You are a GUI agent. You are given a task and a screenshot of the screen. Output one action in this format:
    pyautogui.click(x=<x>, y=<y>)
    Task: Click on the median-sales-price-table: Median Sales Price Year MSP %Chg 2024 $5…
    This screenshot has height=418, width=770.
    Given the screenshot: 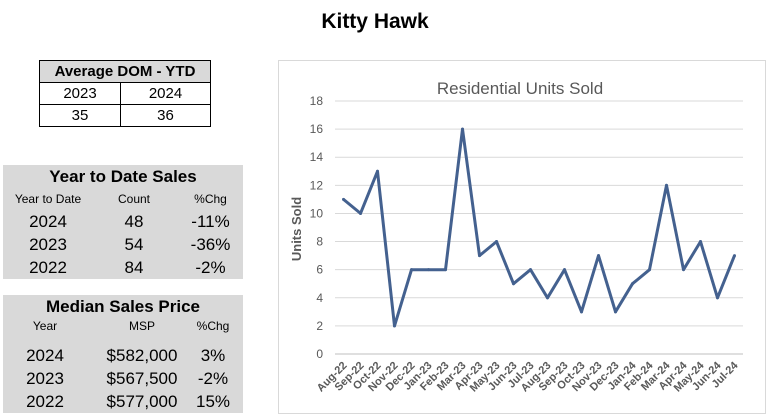 What is the action you would take?
    pyautogui.click(x=123, y=354)
    